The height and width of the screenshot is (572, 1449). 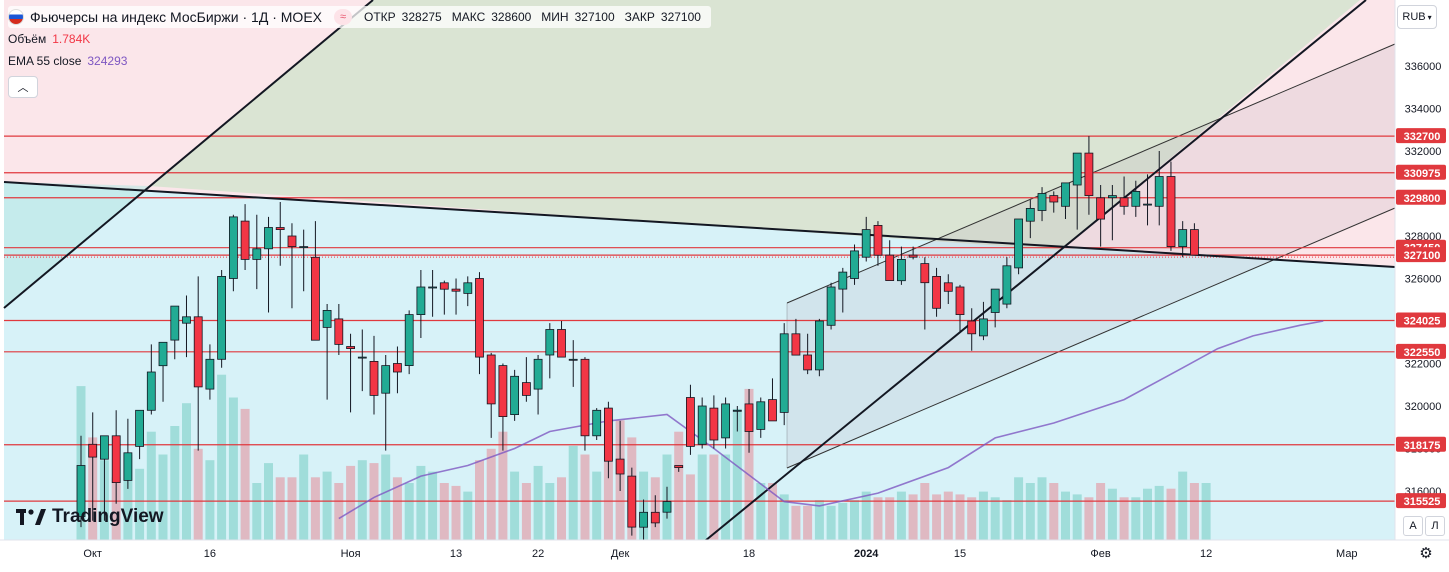 I want to click on symbol-title: Фьючерсы на индекс МосБиржи · 1Д · MOEX, so click(x=176, y=17).